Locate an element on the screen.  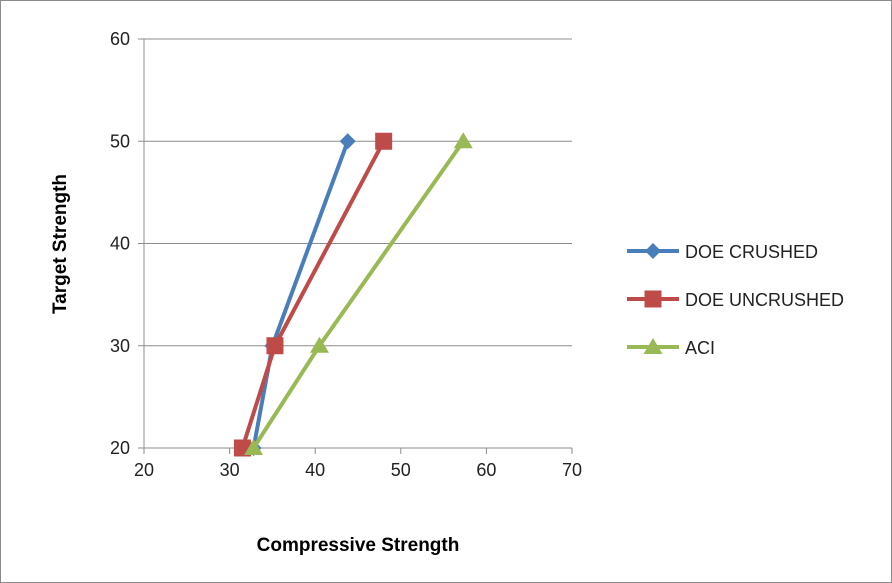
y-tick-label: 50 is located at coordinates (120, 141).